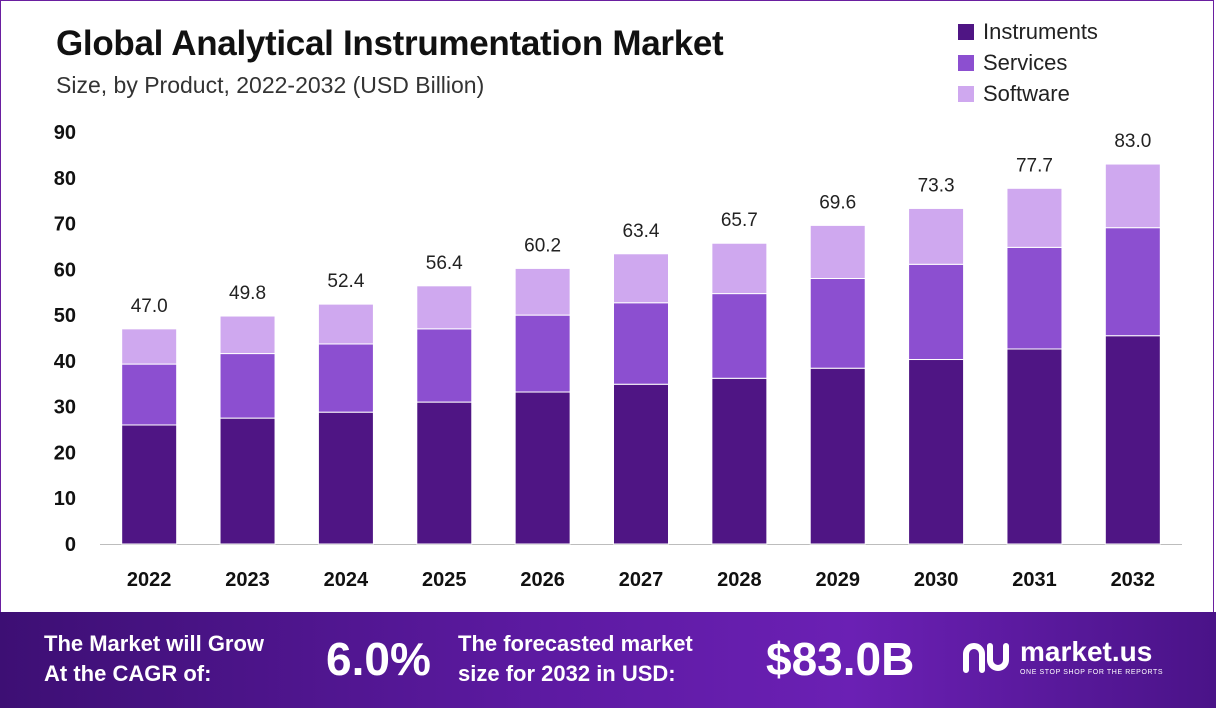 This screenshot has width=1216, height=708. Describe the element at coordinates (1086, 651) in the screenshot. I see `brand-name: market.us` at that location.